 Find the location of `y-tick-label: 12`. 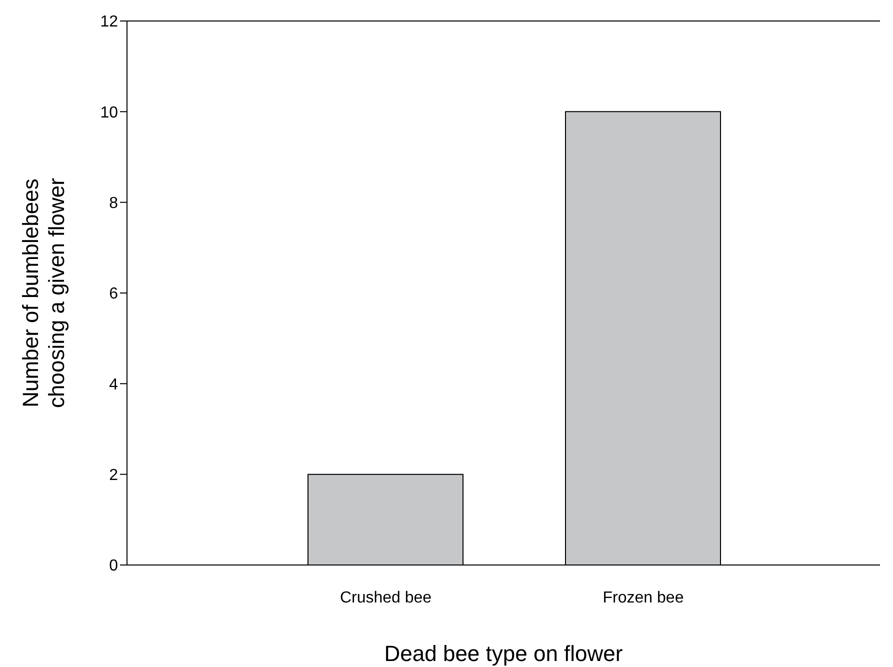

y-tick-label: 12 is located at coordinates (109, 22).